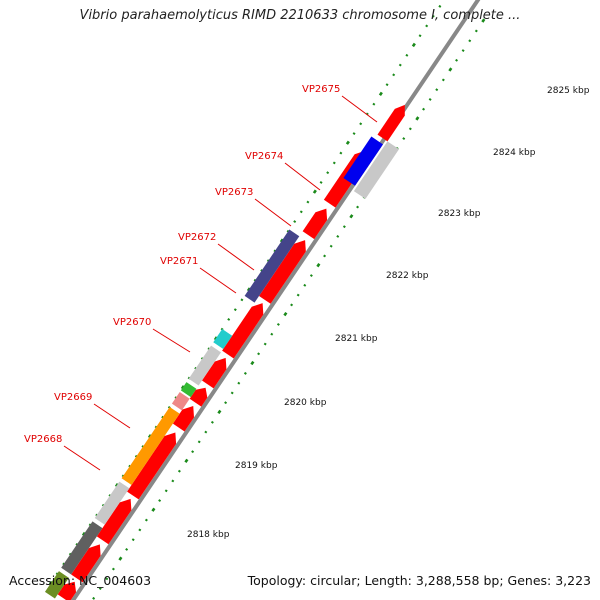 The image size is (600, 600). What do you see at coordinates (363, 161) in the screenshot?
I see `reverse-gene-blue` at bounding box center [363, 161].